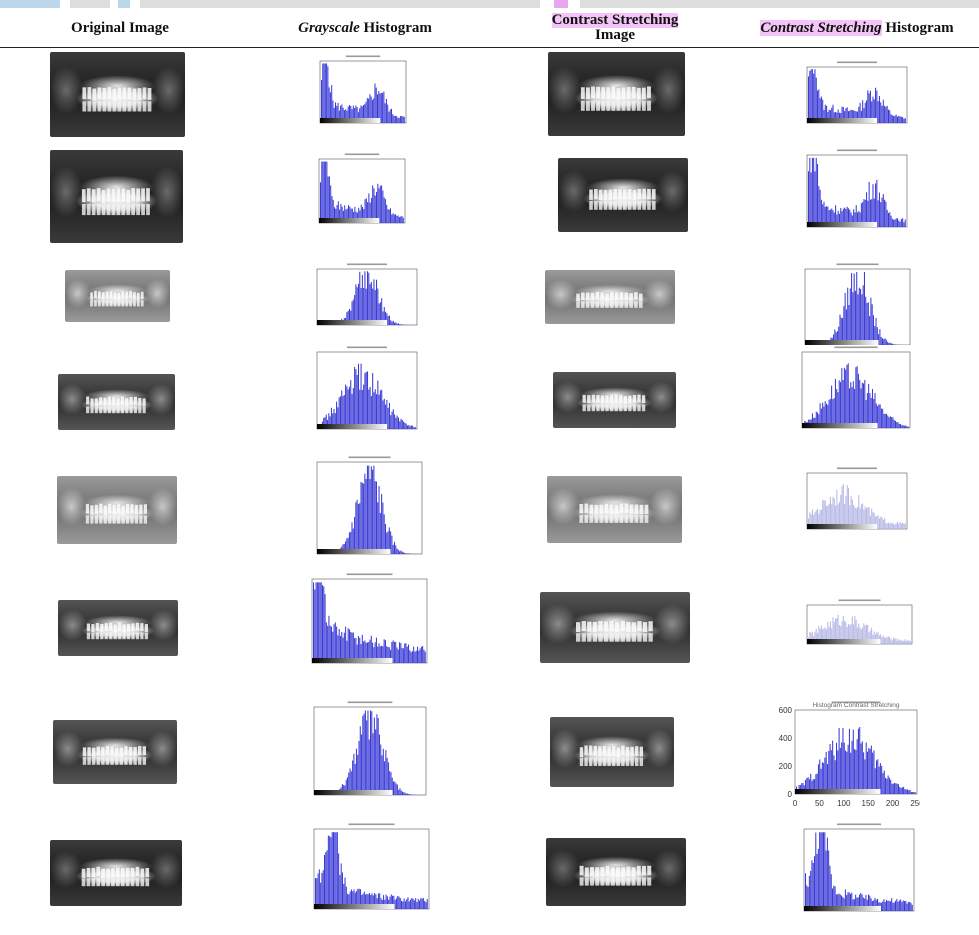 The height and width of the screenshot is (935, 979). I want to click on y-tick-label: 400, so click(786, 738).